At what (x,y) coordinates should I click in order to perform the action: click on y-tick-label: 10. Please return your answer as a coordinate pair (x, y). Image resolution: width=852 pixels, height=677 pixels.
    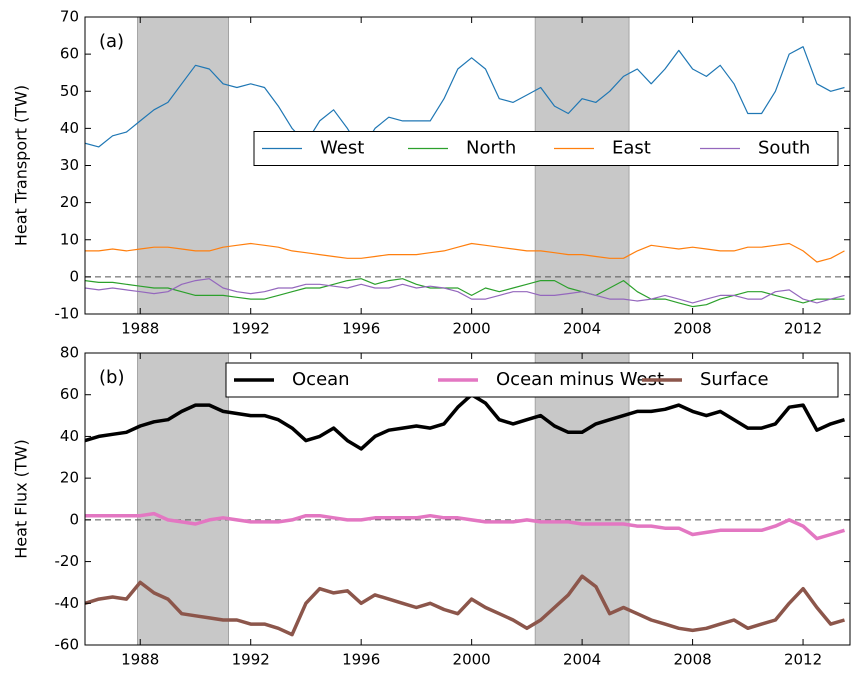
    Looking at the image, I should click on (69, 239).